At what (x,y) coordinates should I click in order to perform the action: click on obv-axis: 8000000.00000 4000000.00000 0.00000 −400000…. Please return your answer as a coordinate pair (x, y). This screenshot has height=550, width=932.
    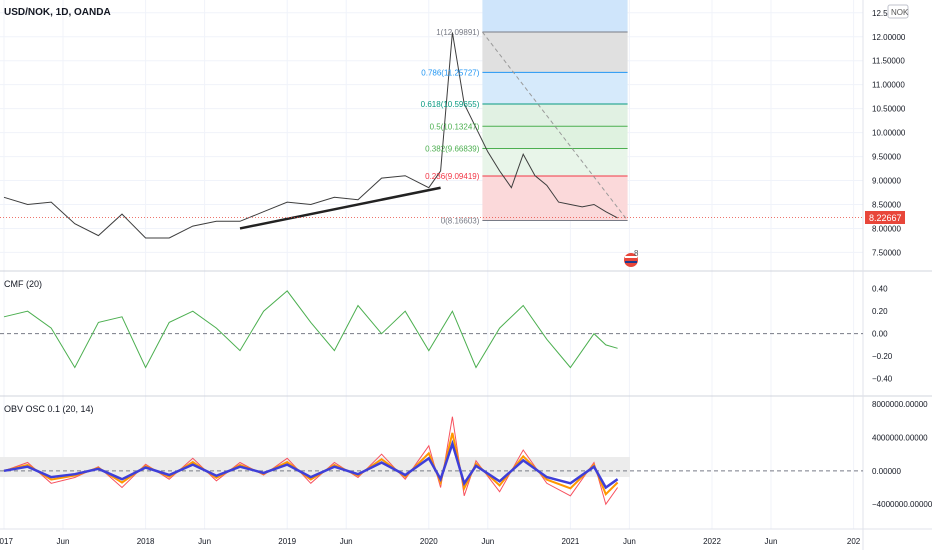
    Looking at the image, I should click on (902, 454).